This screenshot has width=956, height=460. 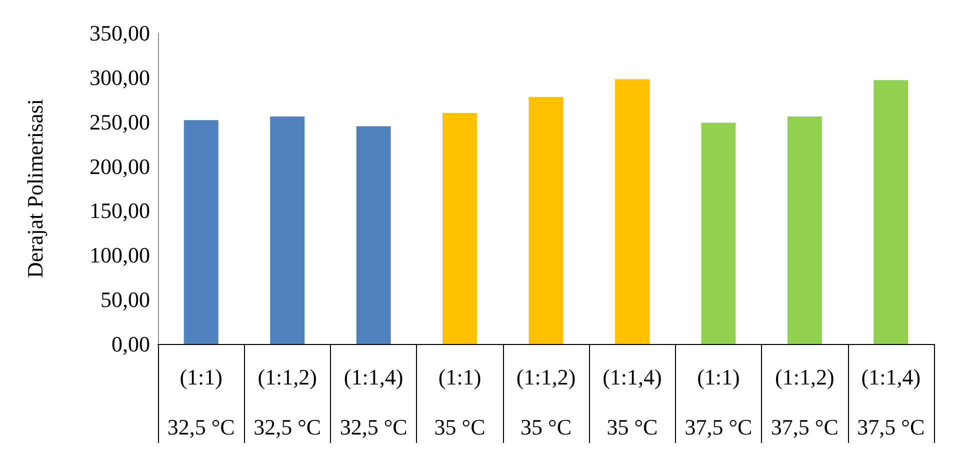 What do you see at coordinates (288, 402) in the screenshot?
I see `x-tick-label: (1:1,2) 32,5 °C` at bounding box center [288, 402].